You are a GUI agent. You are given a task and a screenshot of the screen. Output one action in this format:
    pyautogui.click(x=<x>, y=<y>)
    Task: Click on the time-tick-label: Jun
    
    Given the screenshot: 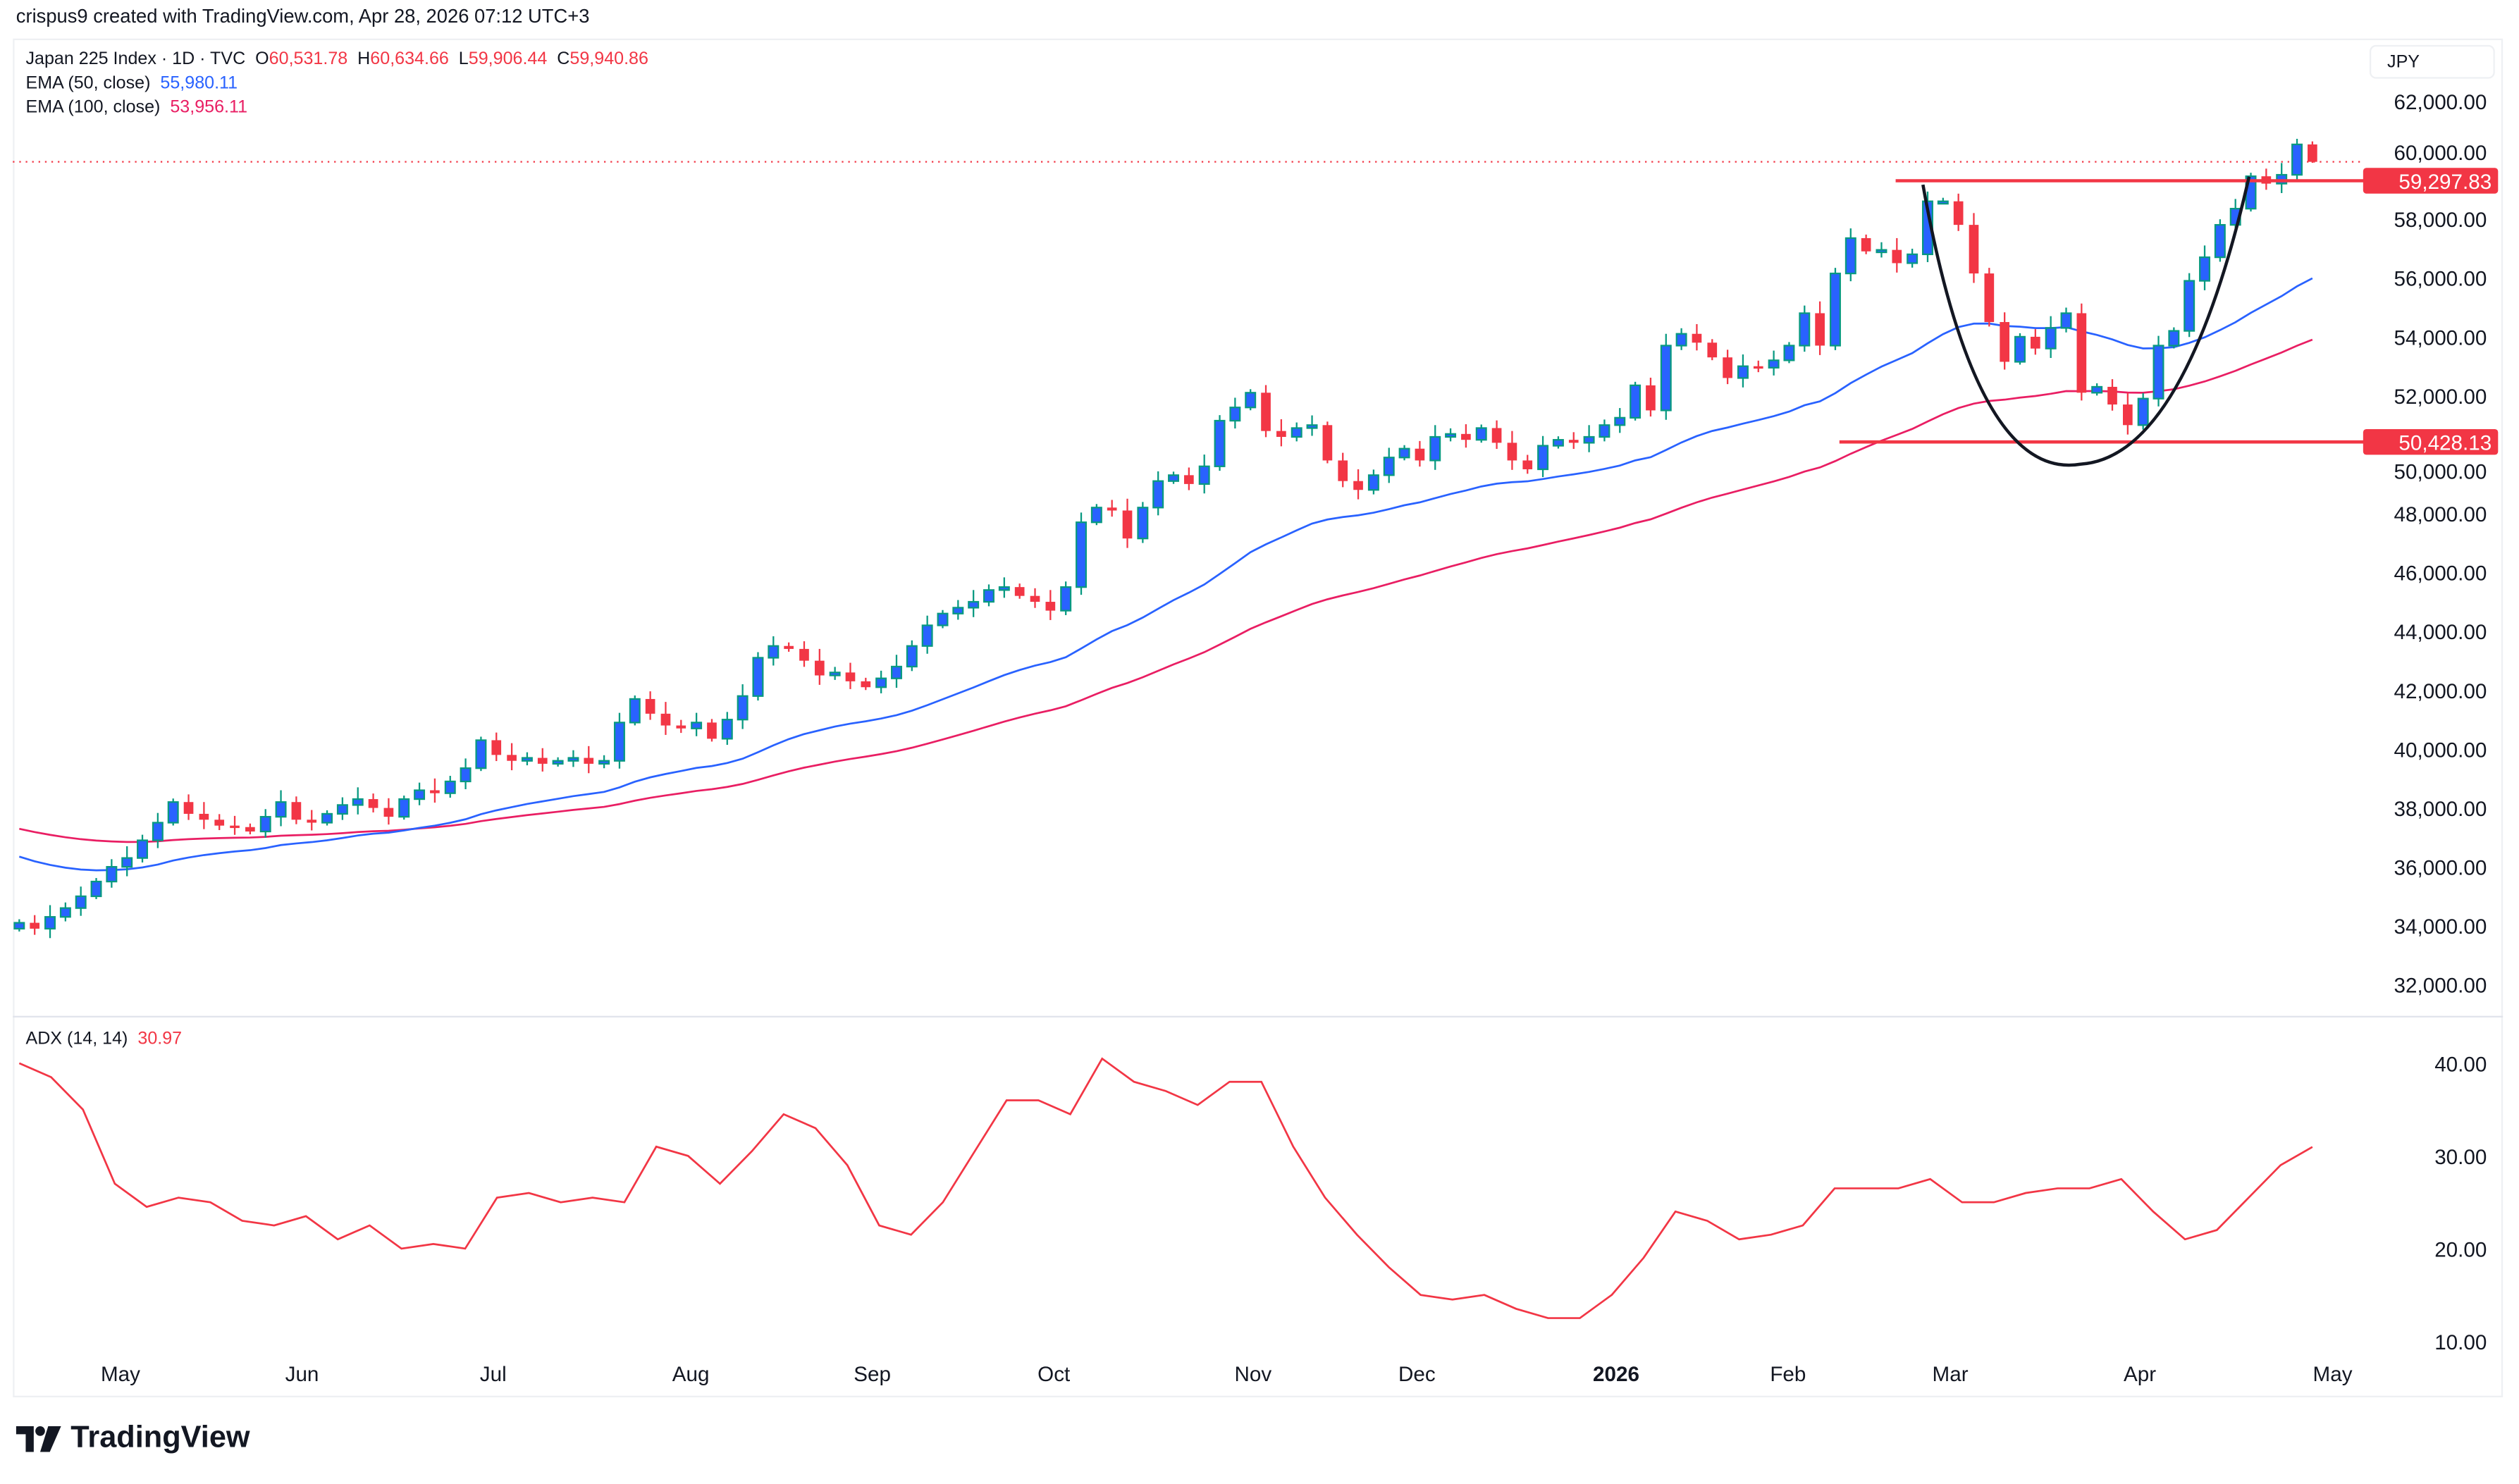 What is the action you would take?
    pyautogui.click(x=302, y=1374)
    